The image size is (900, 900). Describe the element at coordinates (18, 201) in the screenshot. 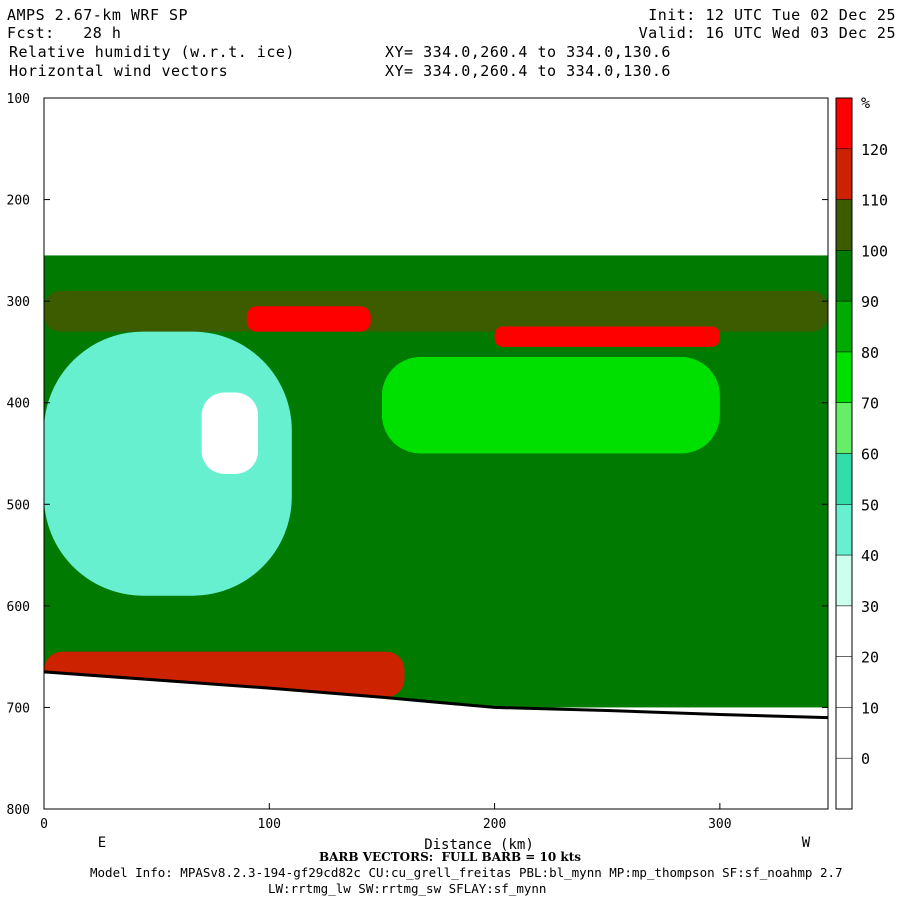

I see `y-tick-label: 200` at that location.